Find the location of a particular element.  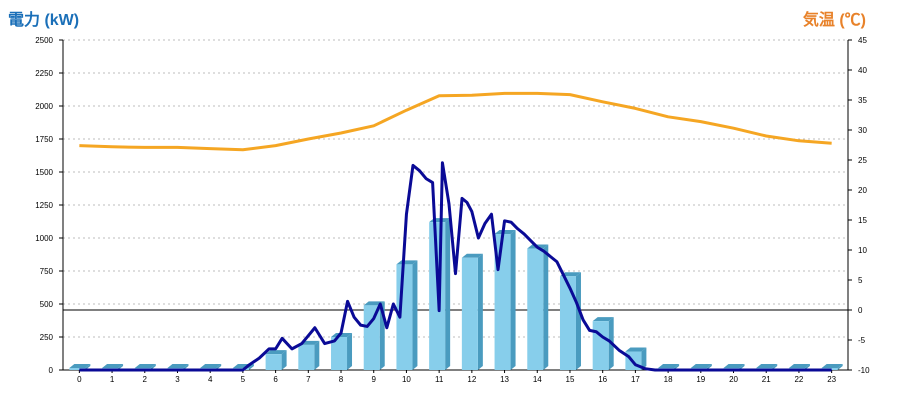

y-right-tick-label: 45 is located at coordinates (862, 40).